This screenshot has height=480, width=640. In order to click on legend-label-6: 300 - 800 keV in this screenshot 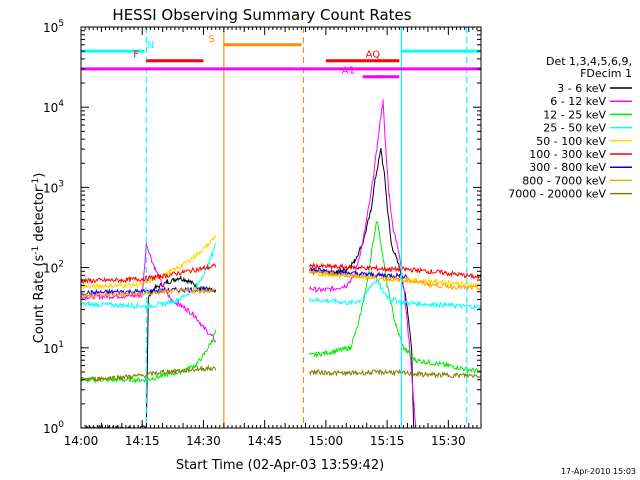, I will do `click(567, 167)`.